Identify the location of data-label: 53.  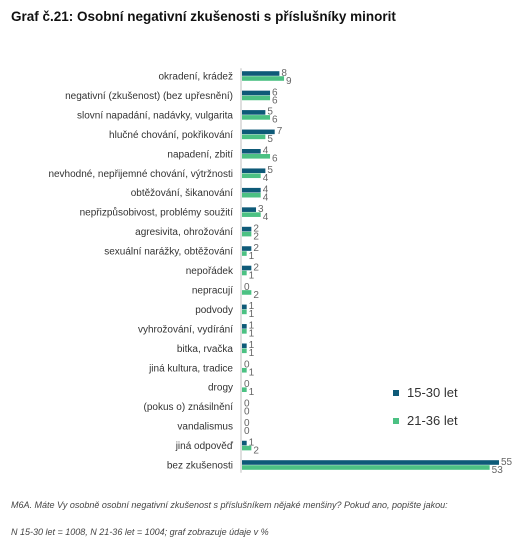
(498, 470).